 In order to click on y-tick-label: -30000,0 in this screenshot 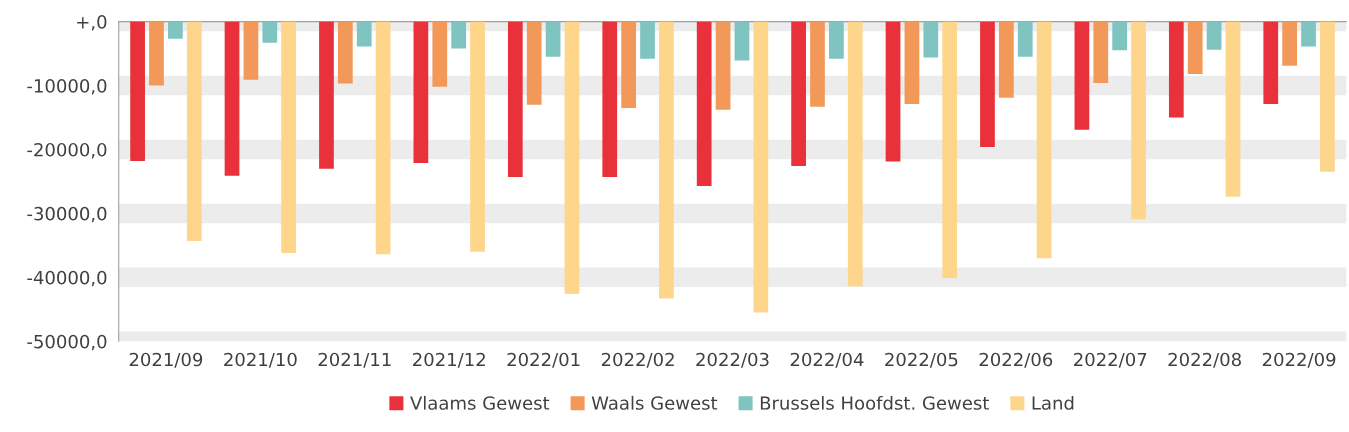, I will do `click(67, 214)`.